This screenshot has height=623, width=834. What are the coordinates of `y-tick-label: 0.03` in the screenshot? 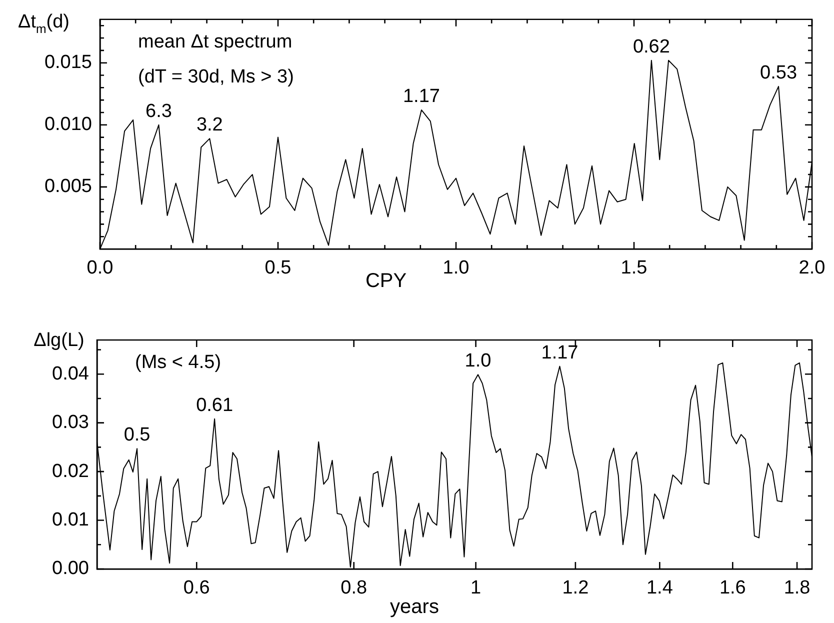 It's located at (70, 423).